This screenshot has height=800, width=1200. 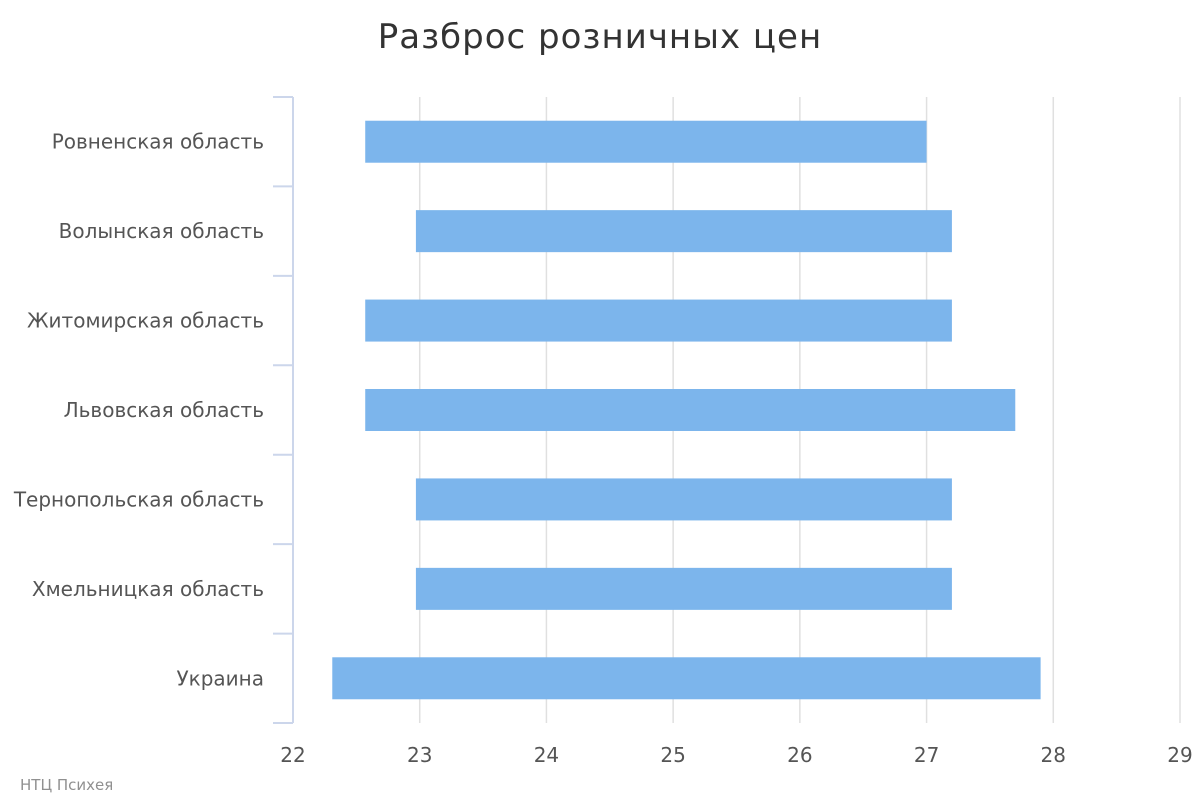 What do you see at coordinates (546, 755) in the screenshot?
I see `x-tick-label: 24` at bounding box center [546, 755].